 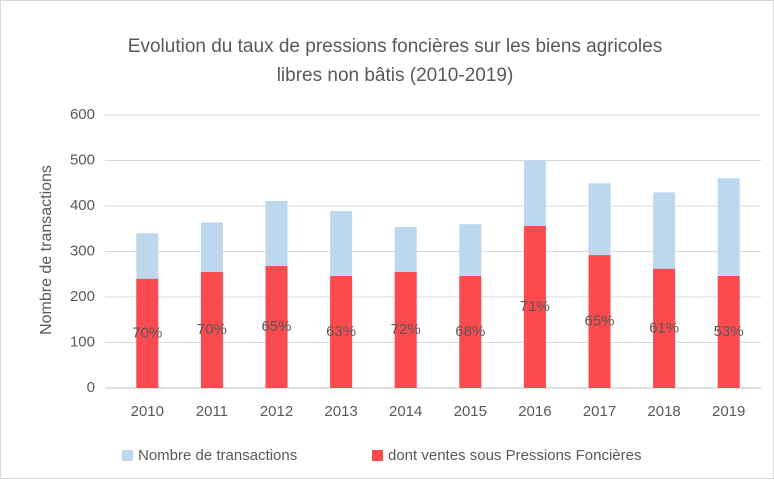 I want to click on x-tick-label: 2013, so click(x=340, y=411).